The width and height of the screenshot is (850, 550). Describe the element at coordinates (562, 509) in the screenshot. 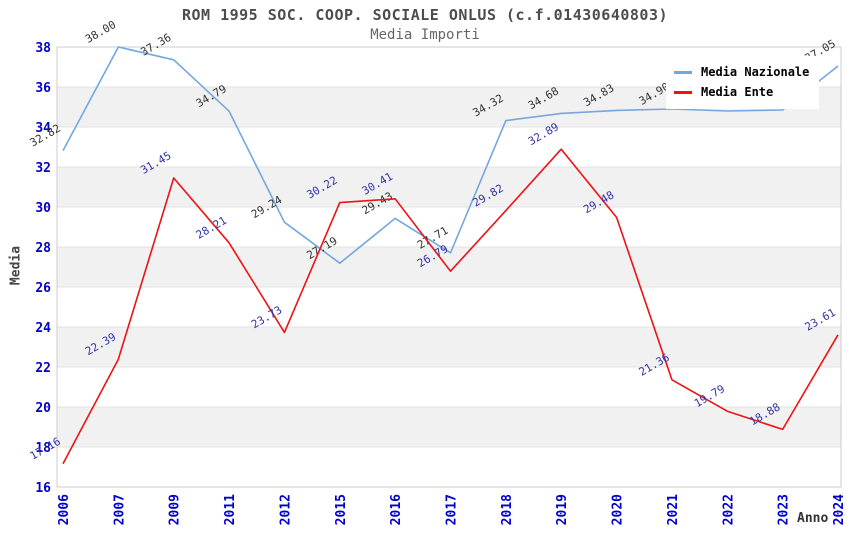

I see `x-tick-label: 2019` at that location.